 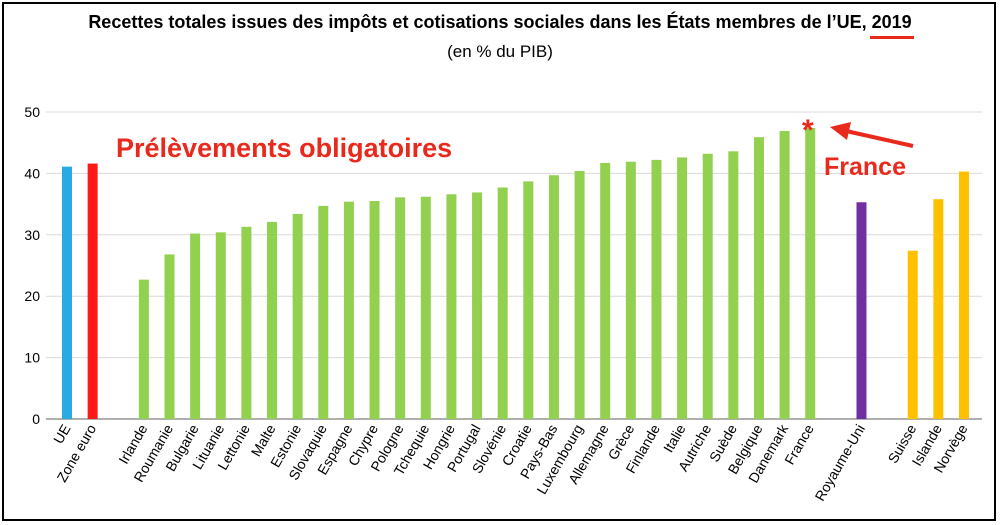 I want to click on bar-autriche, so click(x=707, y=286).